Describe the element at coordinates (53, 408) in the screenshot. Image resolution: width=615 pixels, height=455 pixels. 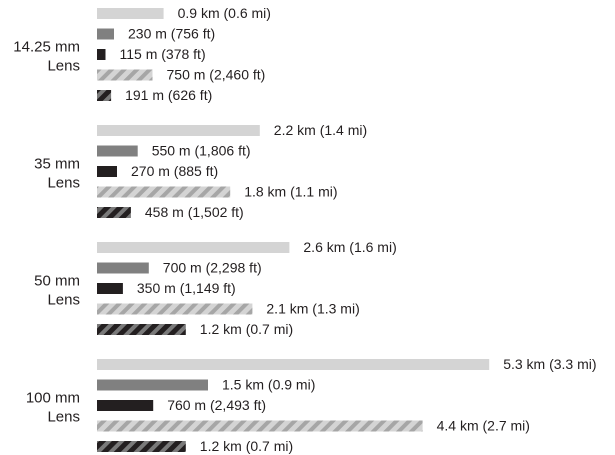
I see `category-label: 100 mm Lens` at that location.